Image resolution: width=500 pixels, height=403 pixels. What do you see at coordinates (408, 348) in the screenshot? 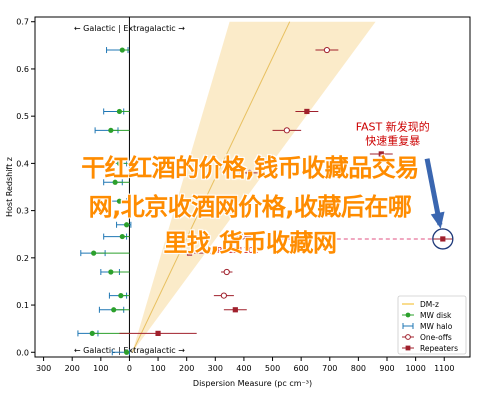
I see `legend-swatch-repeaters` at bounding box center [408, 348].